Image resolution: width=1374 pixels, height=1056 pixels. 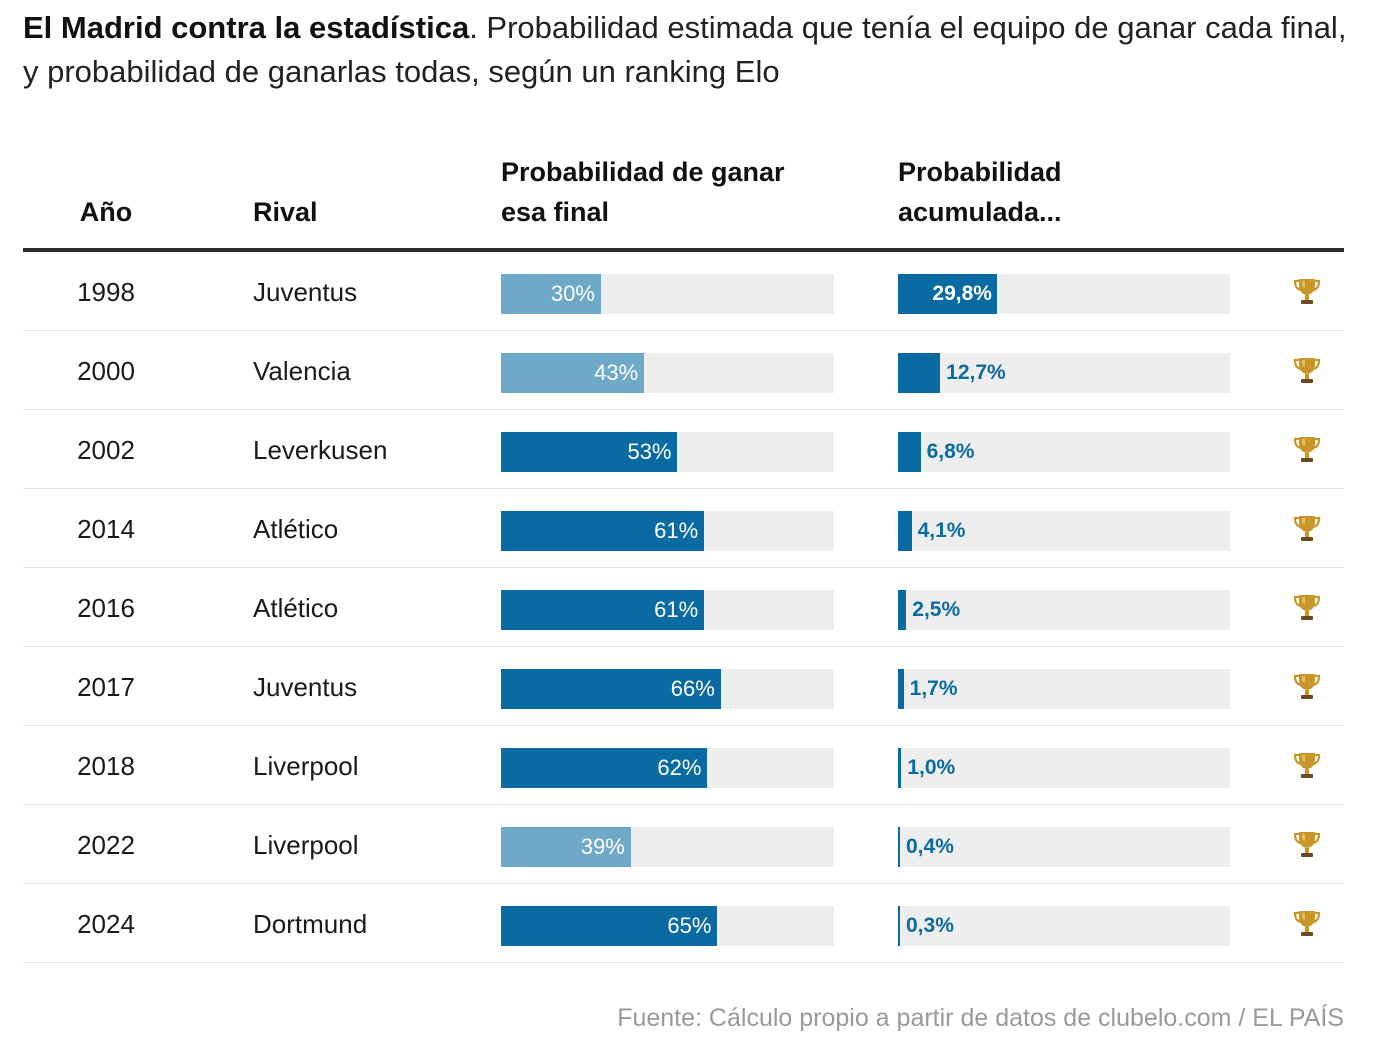 What do you see at coordinates (667, 847) in the screenshot?
I see `prob-bar-track: 39%` at bounding box center [667, 847].